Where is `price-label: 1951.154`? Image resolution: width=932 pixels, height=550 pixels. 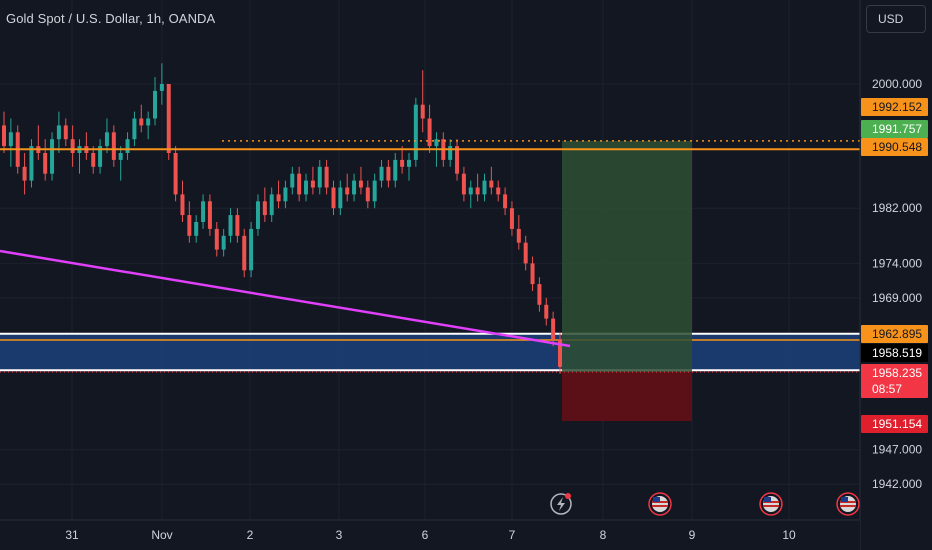 price-label: 1951.154 is located at coordinates (894, 424).